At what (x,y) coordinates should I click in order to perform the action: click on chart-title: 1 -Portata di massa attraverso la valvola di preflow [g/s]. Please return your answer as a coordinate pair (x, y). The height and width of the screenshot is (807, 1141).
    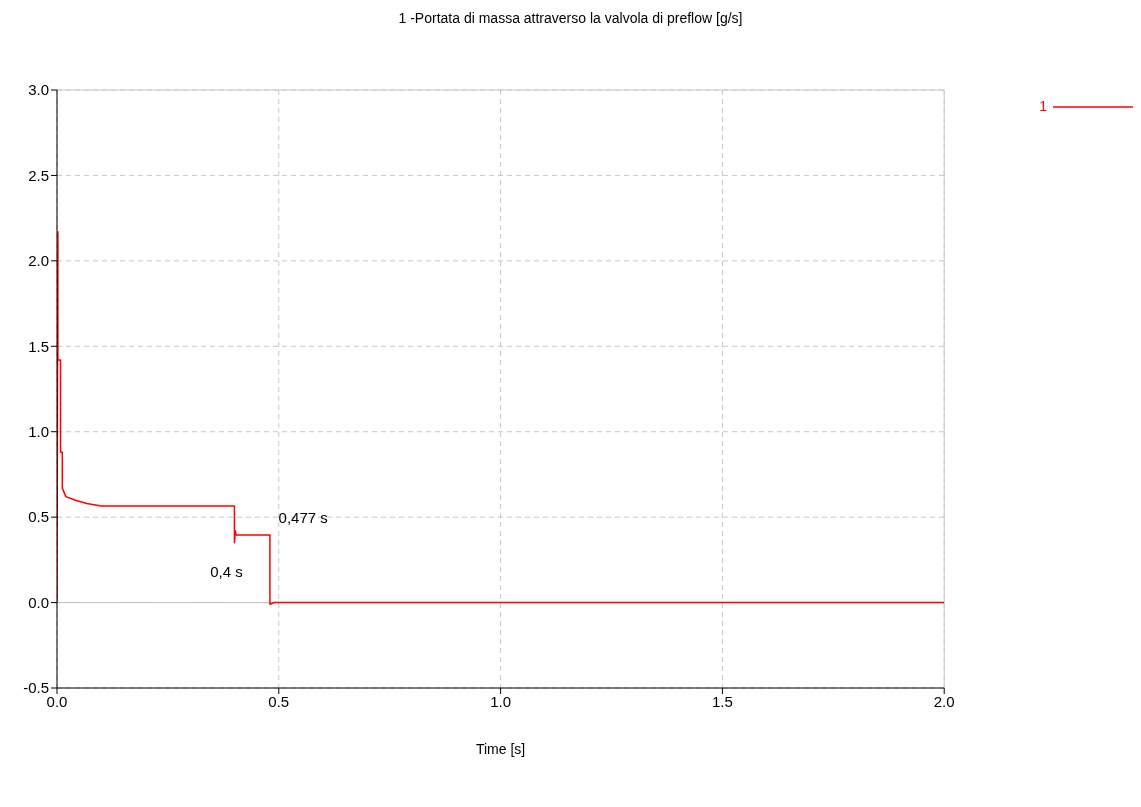
    Looking at the image, I should click on (570, 18).